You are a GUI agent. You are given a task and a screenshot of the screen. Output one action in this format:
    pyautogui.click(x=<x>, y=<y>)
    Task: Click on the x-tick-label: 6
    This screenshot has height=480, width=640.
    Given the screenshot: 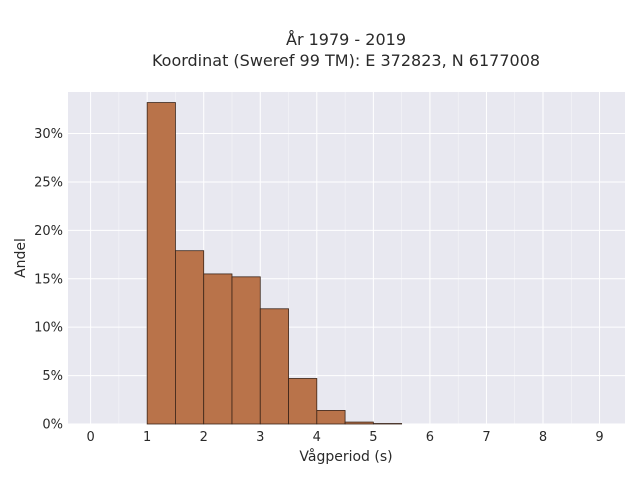 What is the action you would take?
    pyautogui.click(x=430, y=437)
    